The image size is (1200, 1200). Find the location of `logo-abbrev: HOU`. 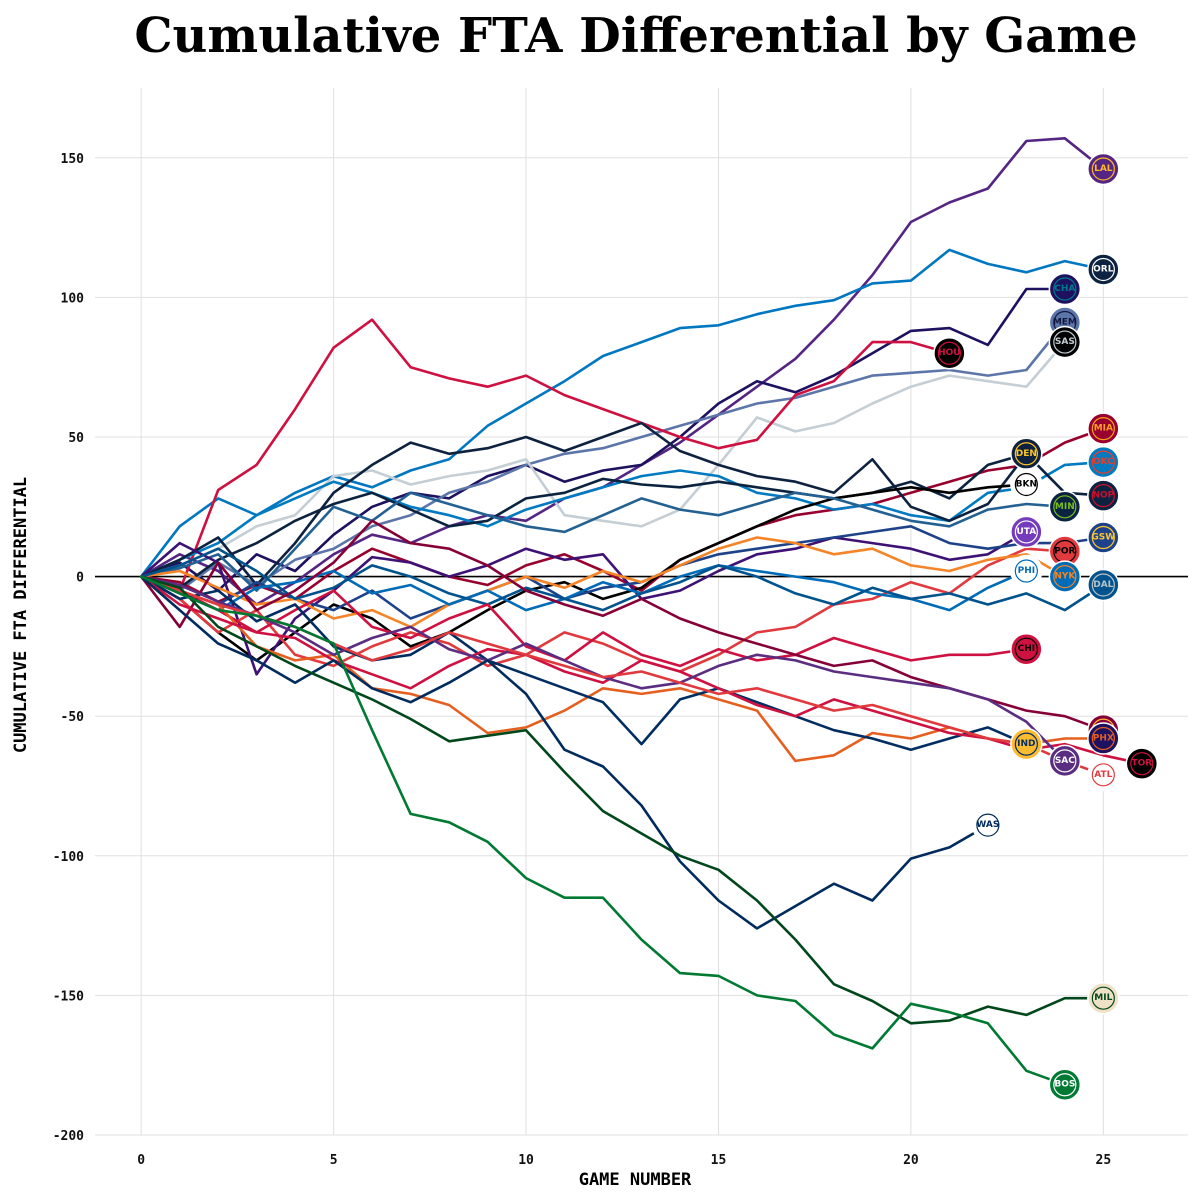

logo-abbrev: HOU is located at coordinates (949, 353).